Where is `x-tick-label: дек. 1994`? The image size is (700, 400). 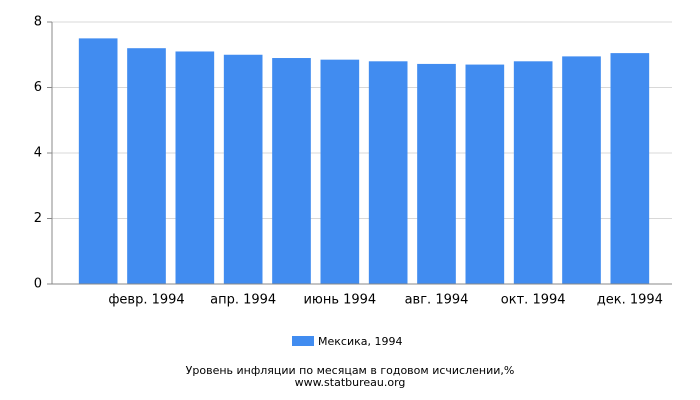 x-tick-label: дек. 1994 is located at coordinates (630, 300).